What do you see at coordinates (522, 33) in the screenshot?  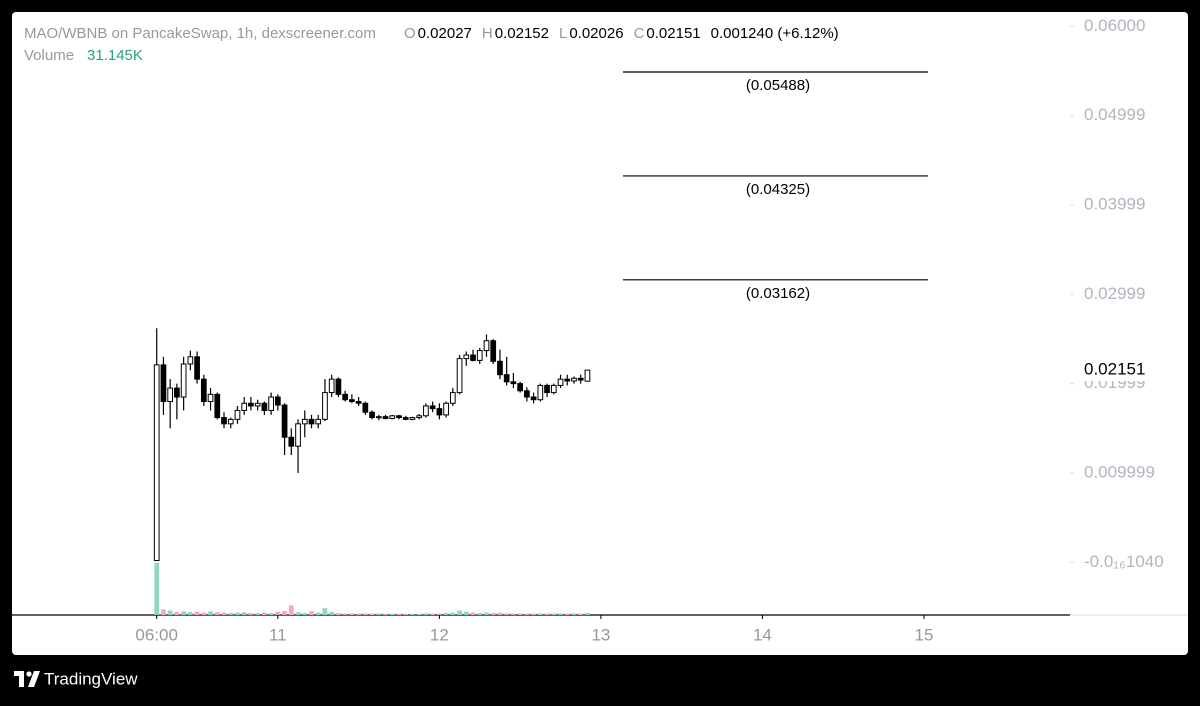 I see `ohlc-value: 0.02152` at bounding box center [522, 33].